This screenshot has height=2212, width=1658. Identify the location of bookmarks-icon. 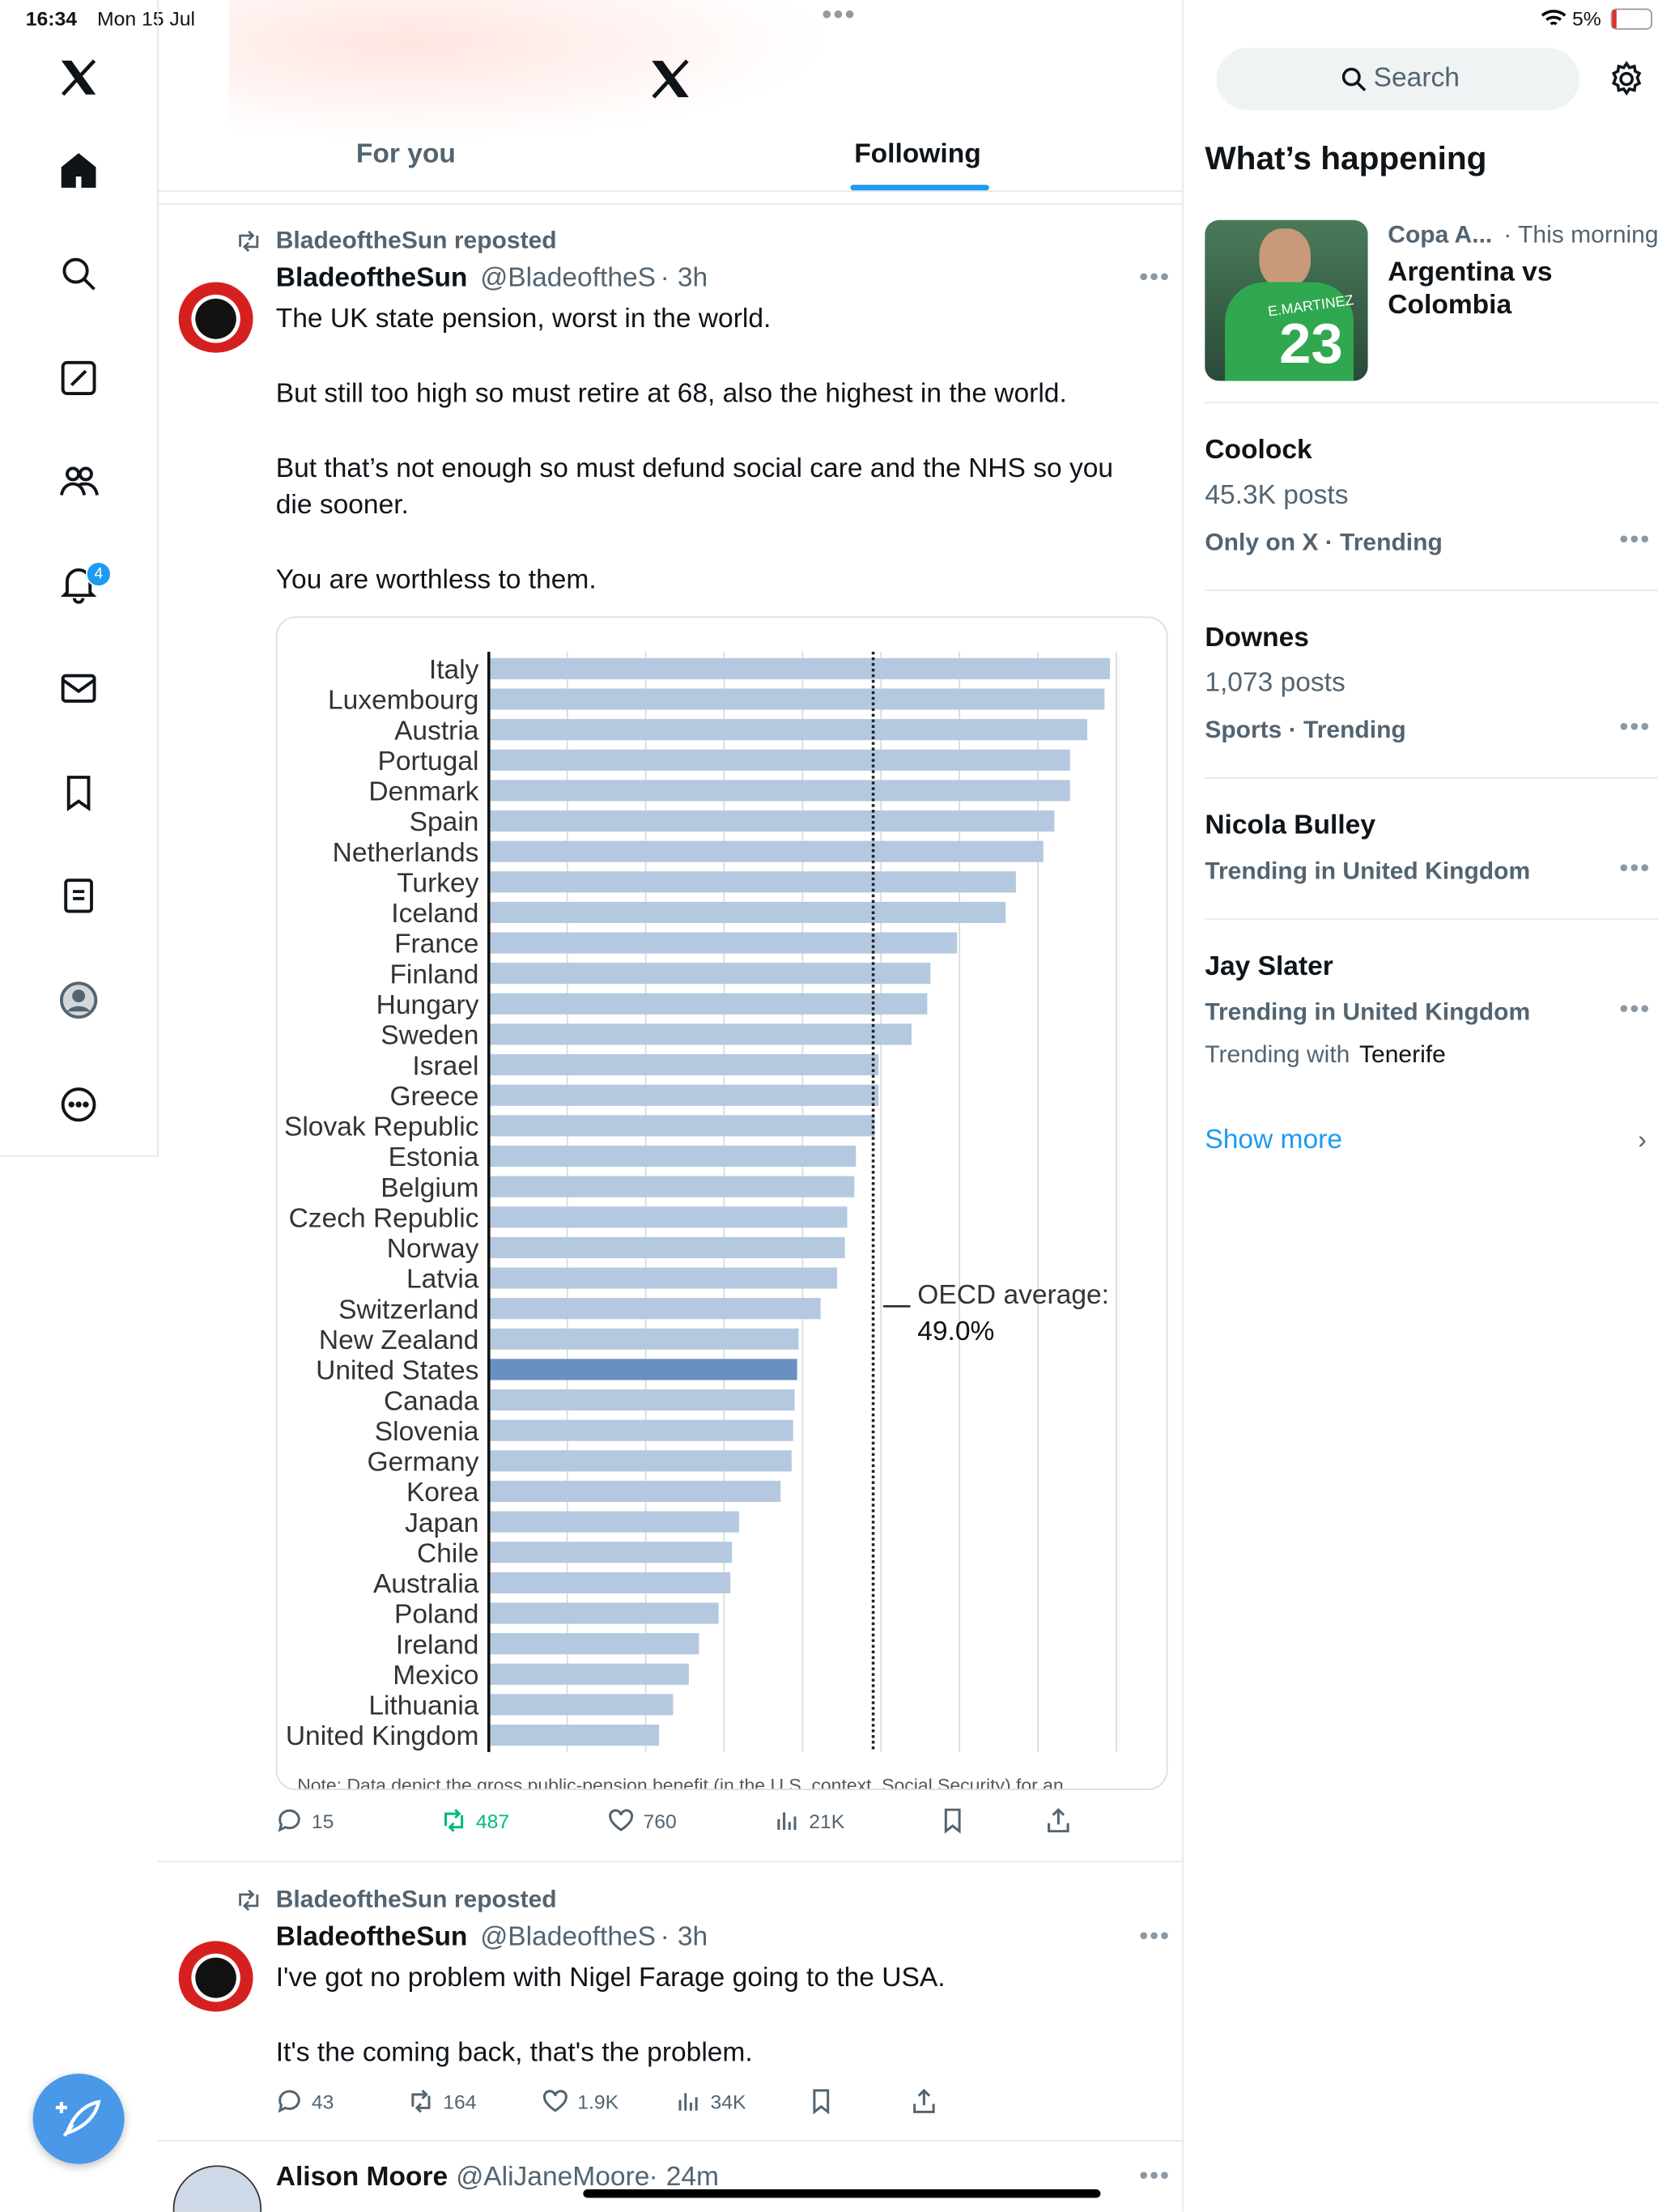
(78, 793).